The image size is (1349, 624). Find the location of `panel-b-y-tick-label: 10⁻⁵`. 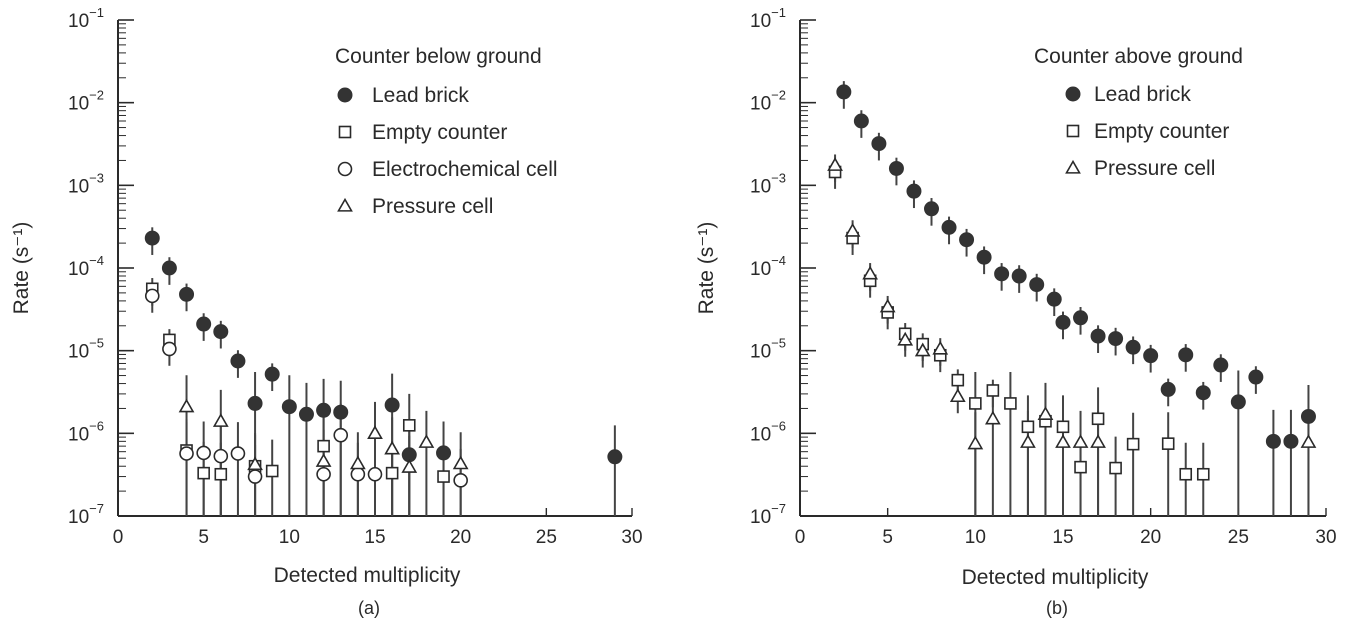

panel-b-y-tick-label: 10⁻⁵ is located at coordinates (768, 349).